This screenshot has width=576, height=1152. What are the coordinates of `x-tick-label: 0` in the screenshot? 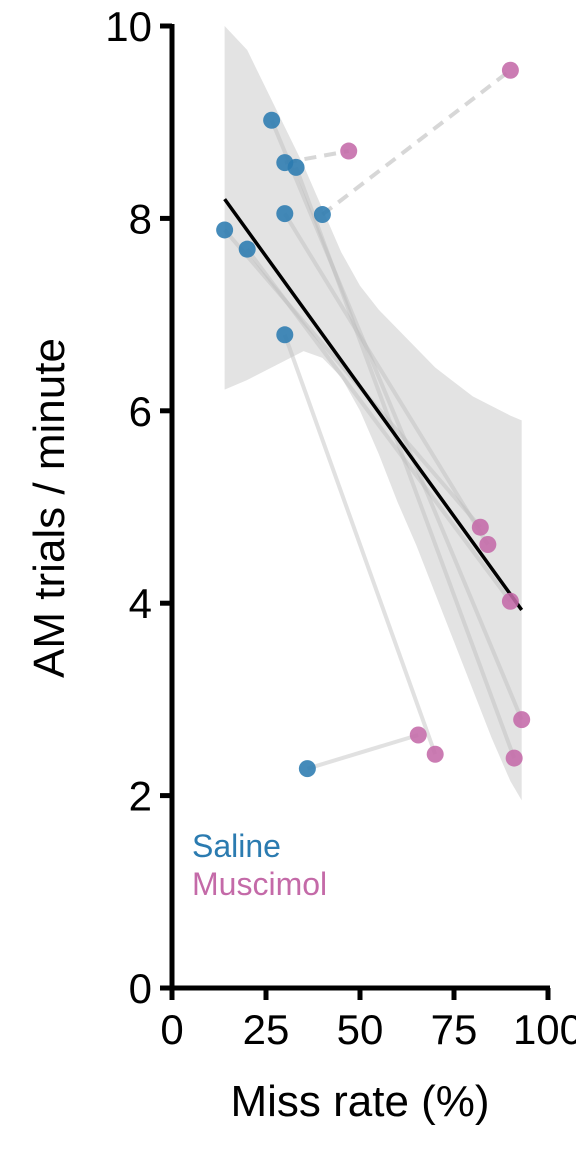 It's located at (171, 1029).